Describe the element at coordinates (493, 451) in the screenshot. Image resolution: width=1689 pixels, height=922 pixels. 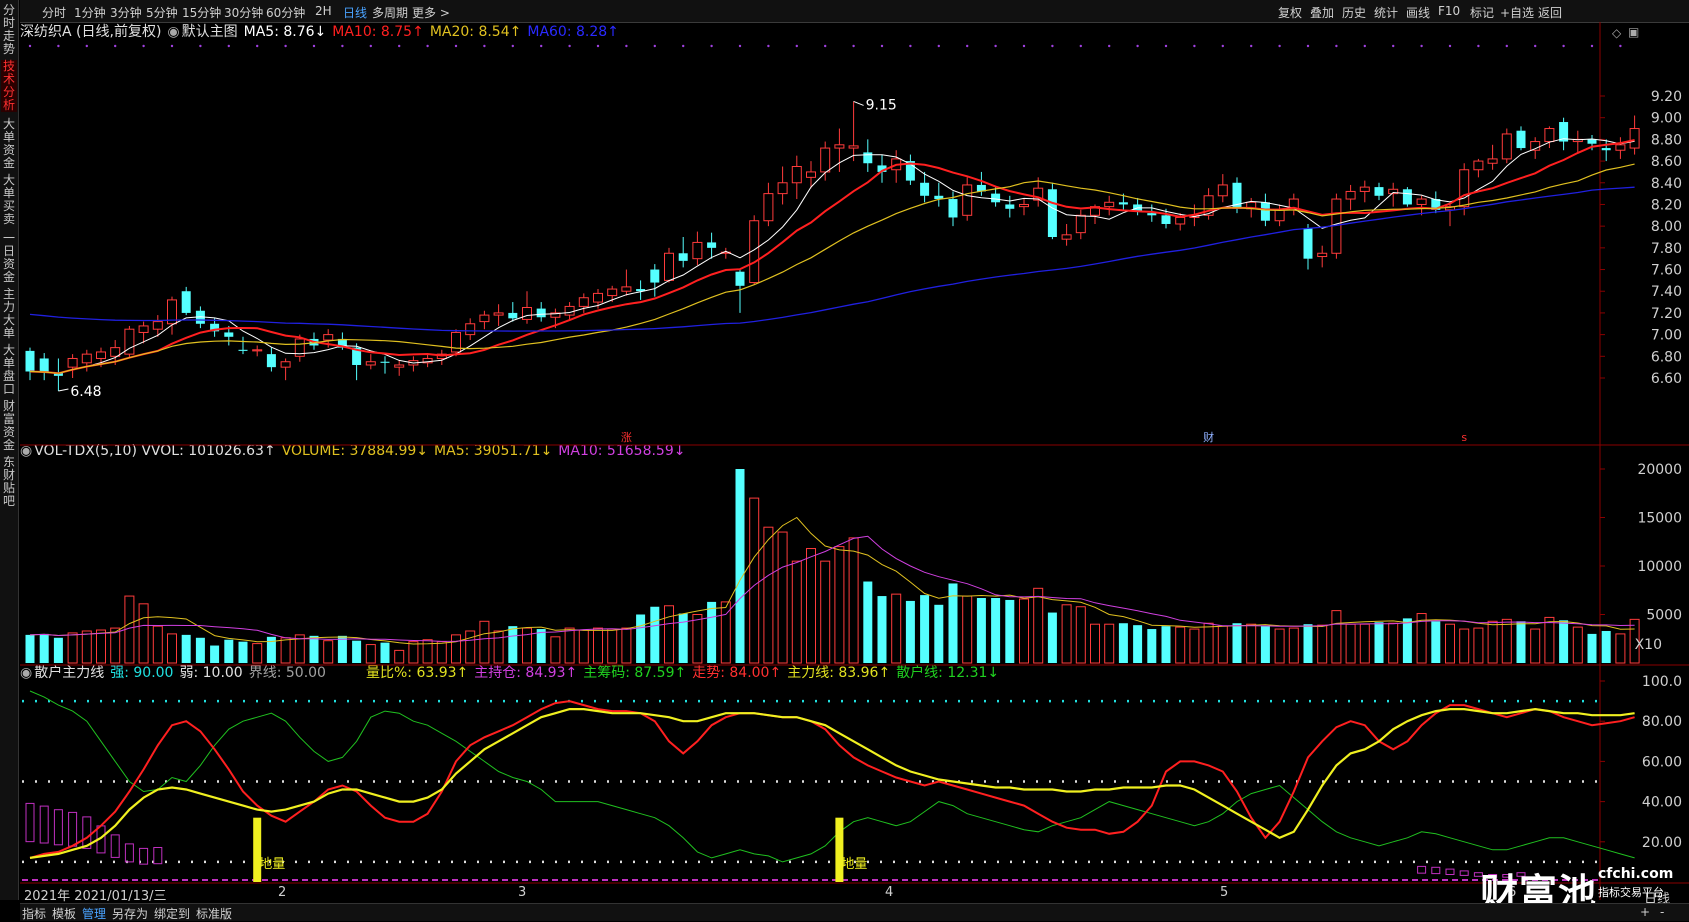
I see `vol-ma5: MA5: 39051.71↓` at that location.